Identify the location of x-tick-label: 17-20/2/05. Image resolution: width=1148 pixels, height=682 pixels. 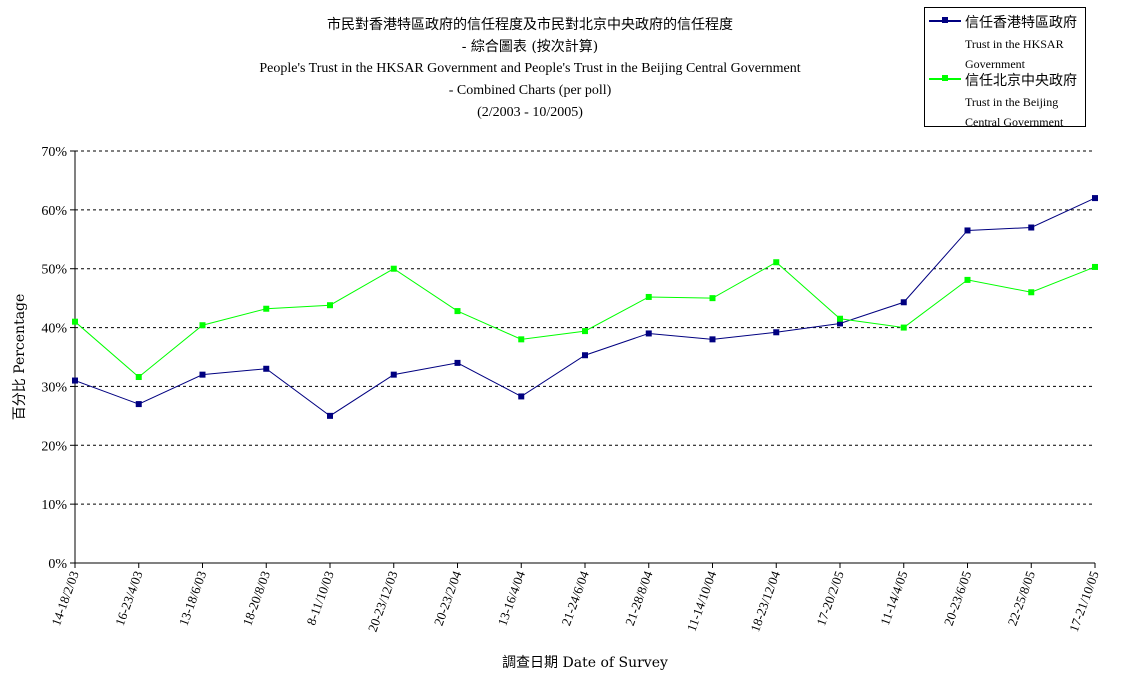
(830, 598).